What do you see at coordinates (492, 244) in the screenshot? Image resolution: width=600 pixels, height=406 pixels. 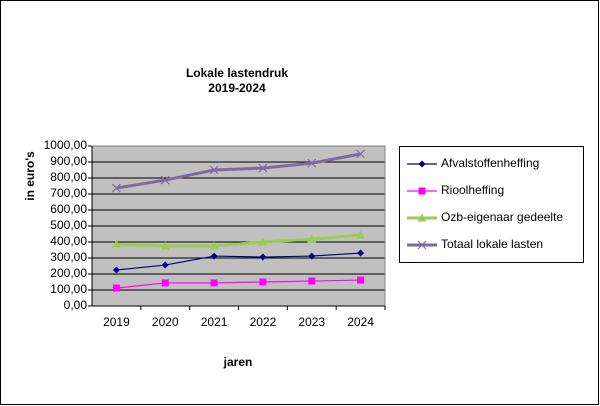 I see `legend-label: Totaal lokale lasten` at bounding box center [492, 244].